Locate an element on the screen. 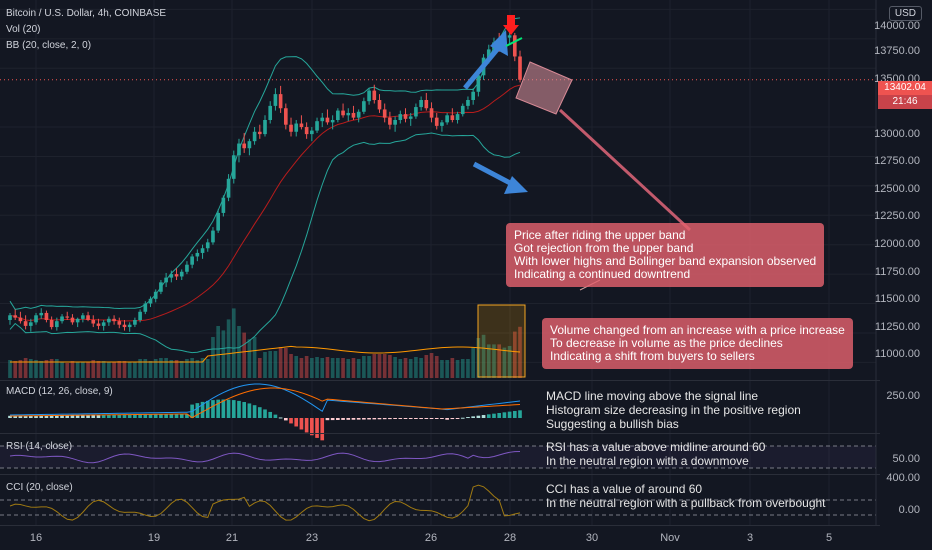 The width and height of the screenshot is (932, 550). cci-line is located at coordinates (265, 503).